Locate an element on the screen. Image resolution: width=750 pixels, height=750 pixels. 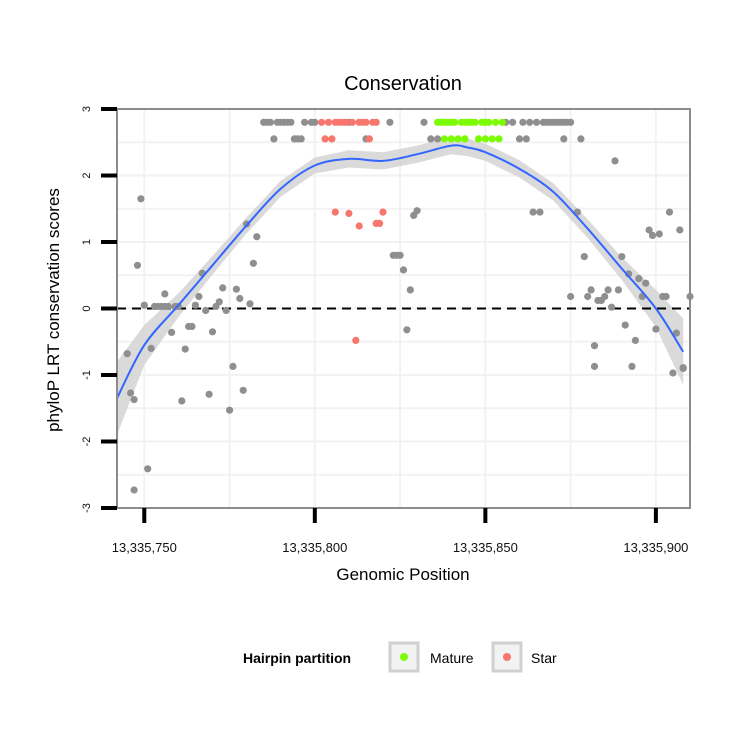
y-tick-label: 1 is located at coordinates (87, 242).